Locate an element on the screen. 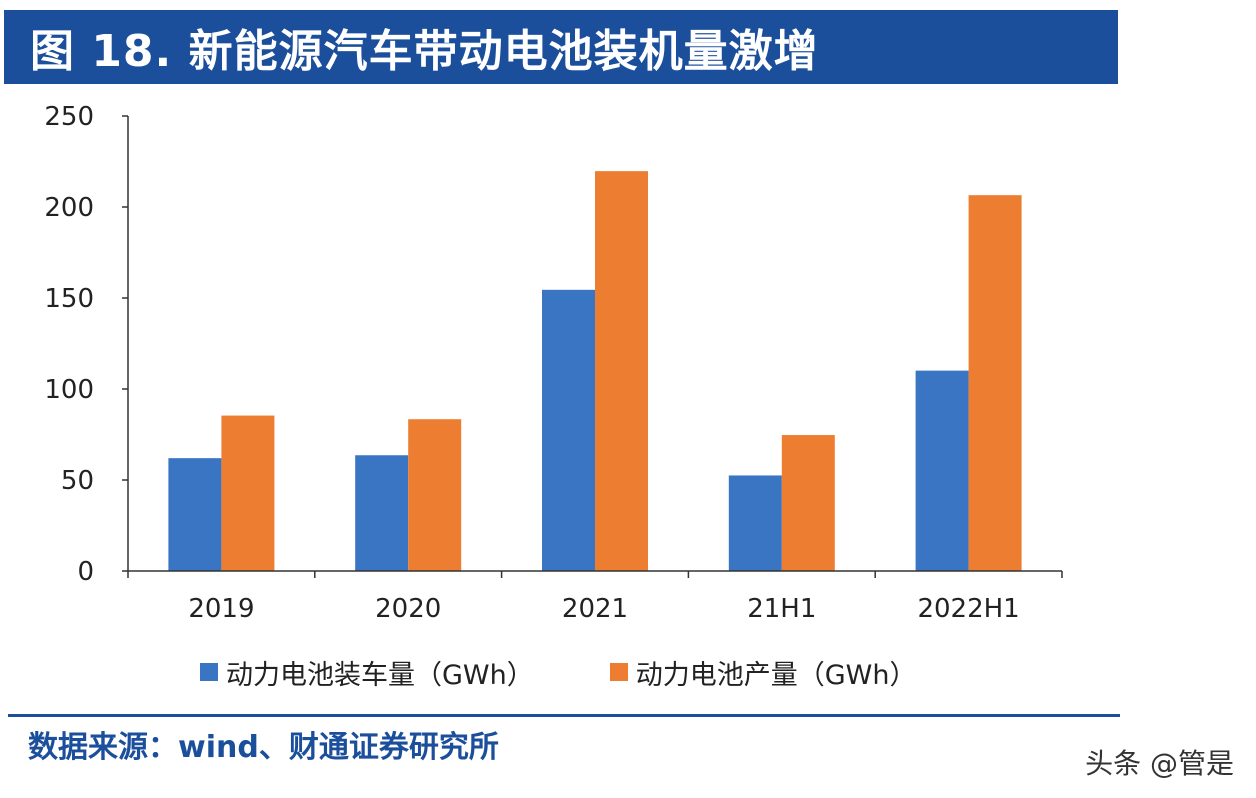  legend-label-production: 动力电池产量（GWh） is located at coordinates (776, 675).